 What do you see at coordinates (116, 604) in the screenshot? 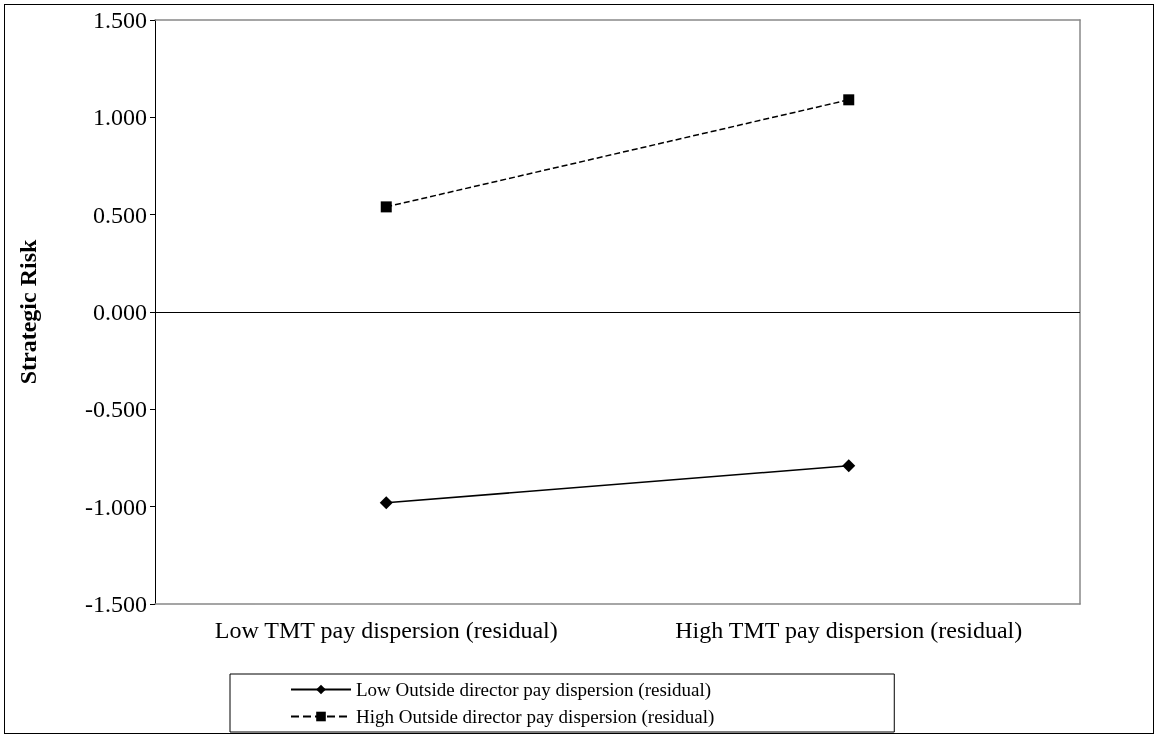
I see `y-tick-label: -1.500` at bounding box center [116, 604].